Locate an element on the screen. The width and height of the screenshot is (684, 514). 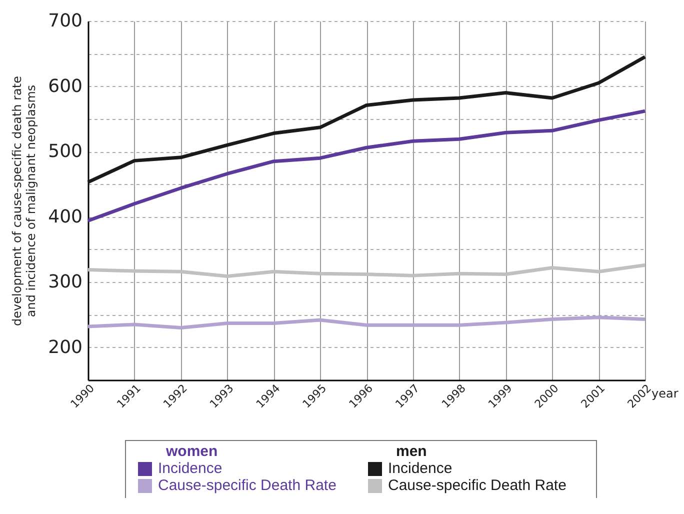
text: women is located at coordinates (192, 451).